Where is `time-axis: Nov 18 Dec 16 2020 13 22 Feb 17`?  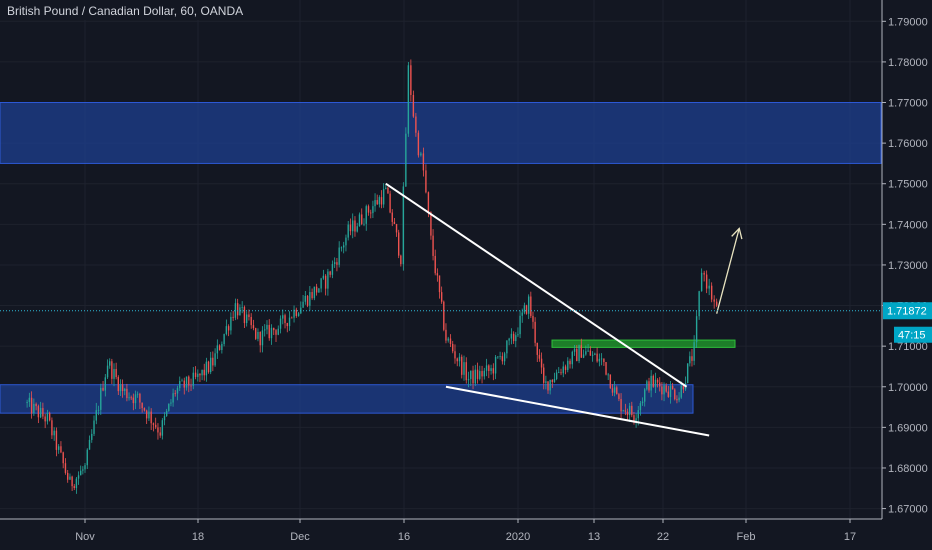 time-axis: Nov 18 Dec 16 2020 13 22 Feb 17 is located at coordinates (465, 531).